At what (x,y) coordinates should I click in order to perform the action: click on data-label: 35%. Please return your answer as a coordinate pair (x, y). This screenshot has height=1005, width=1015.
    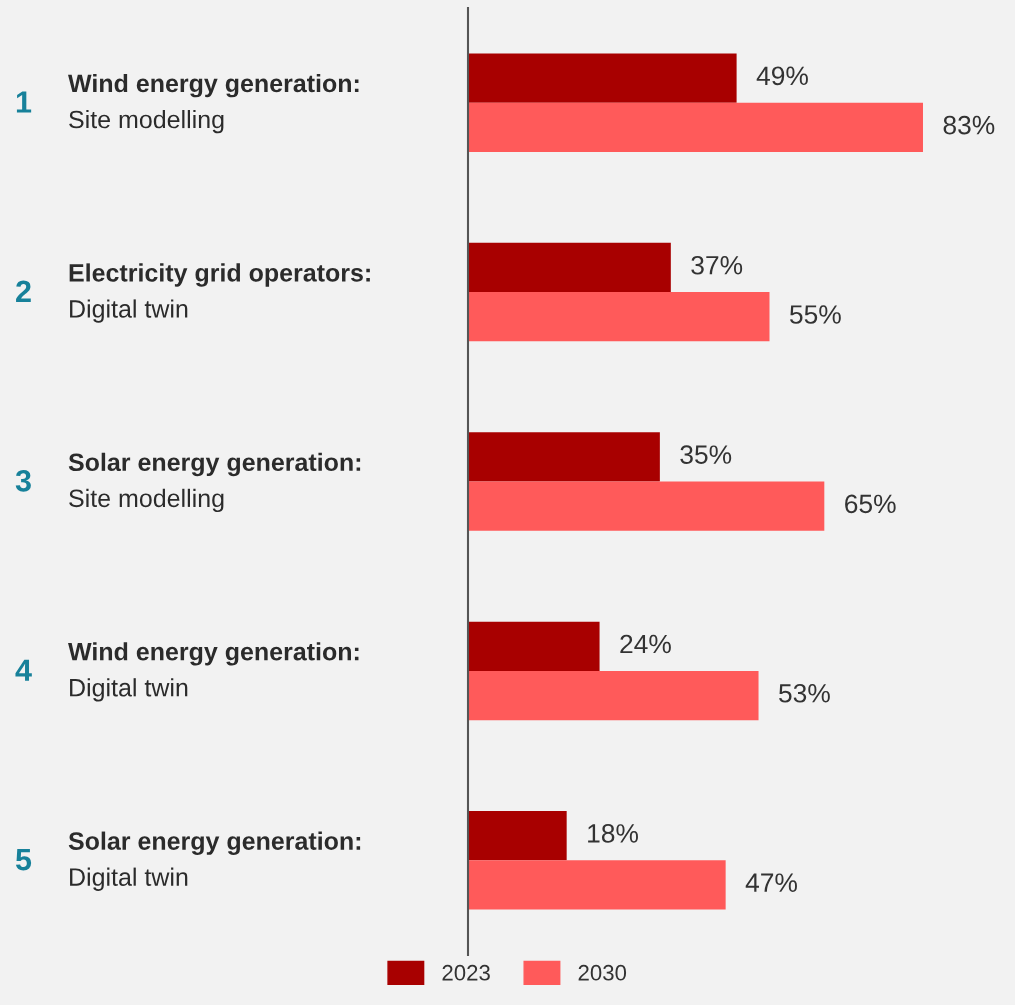
    Looking at the image, I should click on (706, 454).